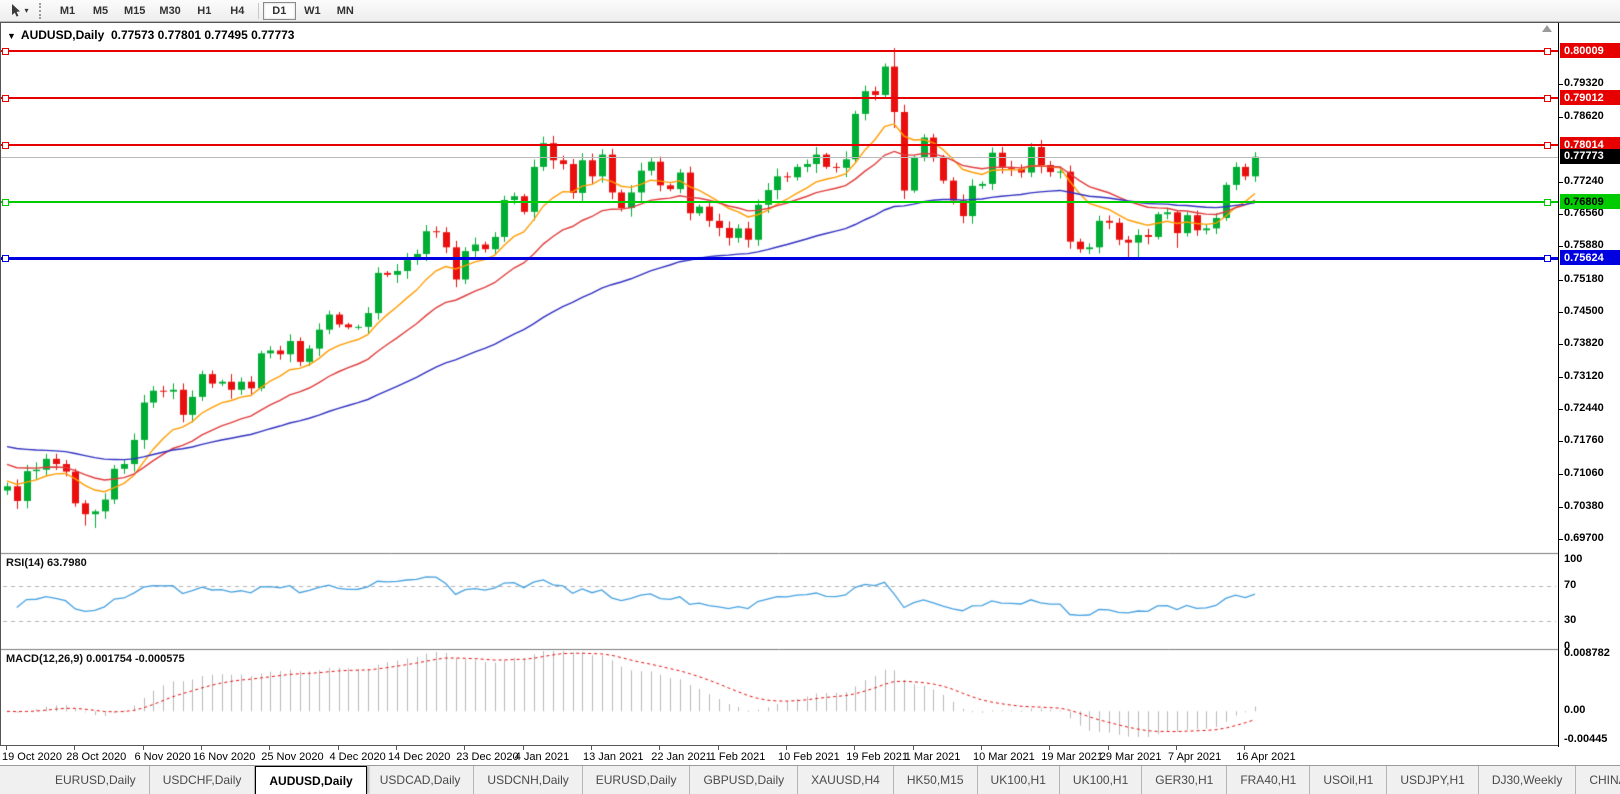  Describe the element at coordinates (96, 757) in the screenshot. I see `date-tick-label: 28 Oct 2020` at that location.